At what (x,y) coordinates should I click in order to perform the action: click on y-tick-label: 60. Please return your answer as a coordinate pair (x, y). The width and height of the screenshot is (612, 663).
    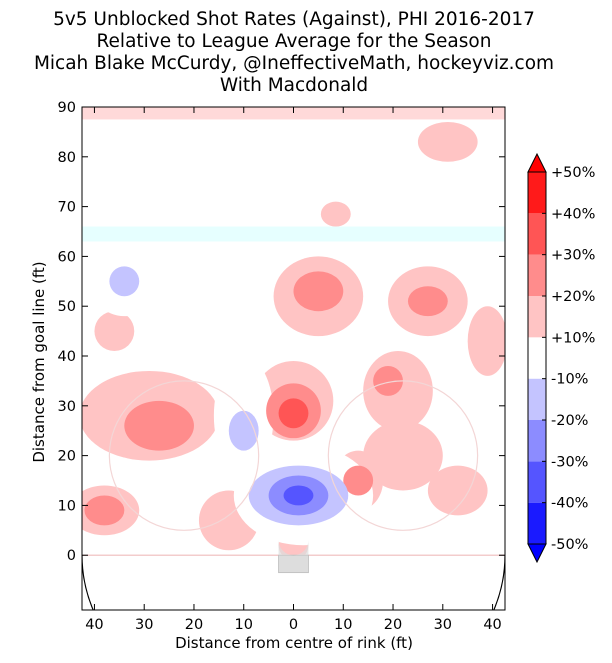
    Looking at the image, I should click on (67, 257).